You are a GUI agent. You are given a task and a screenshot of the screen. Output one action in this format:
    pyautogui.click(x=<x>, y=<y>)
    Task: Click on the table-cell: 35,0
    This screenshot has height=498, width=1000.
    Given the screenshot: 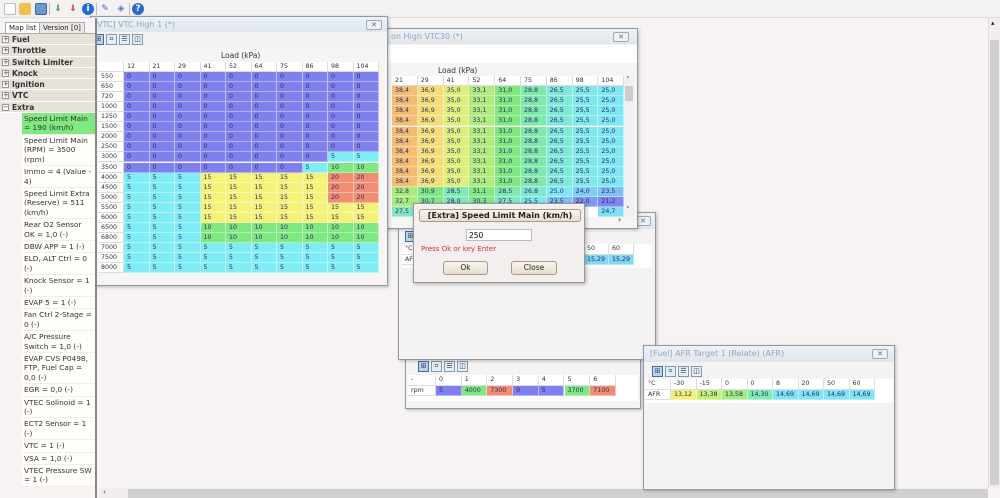 What is the action you would take?
    pyautogui.click(x=456, y=171)
    